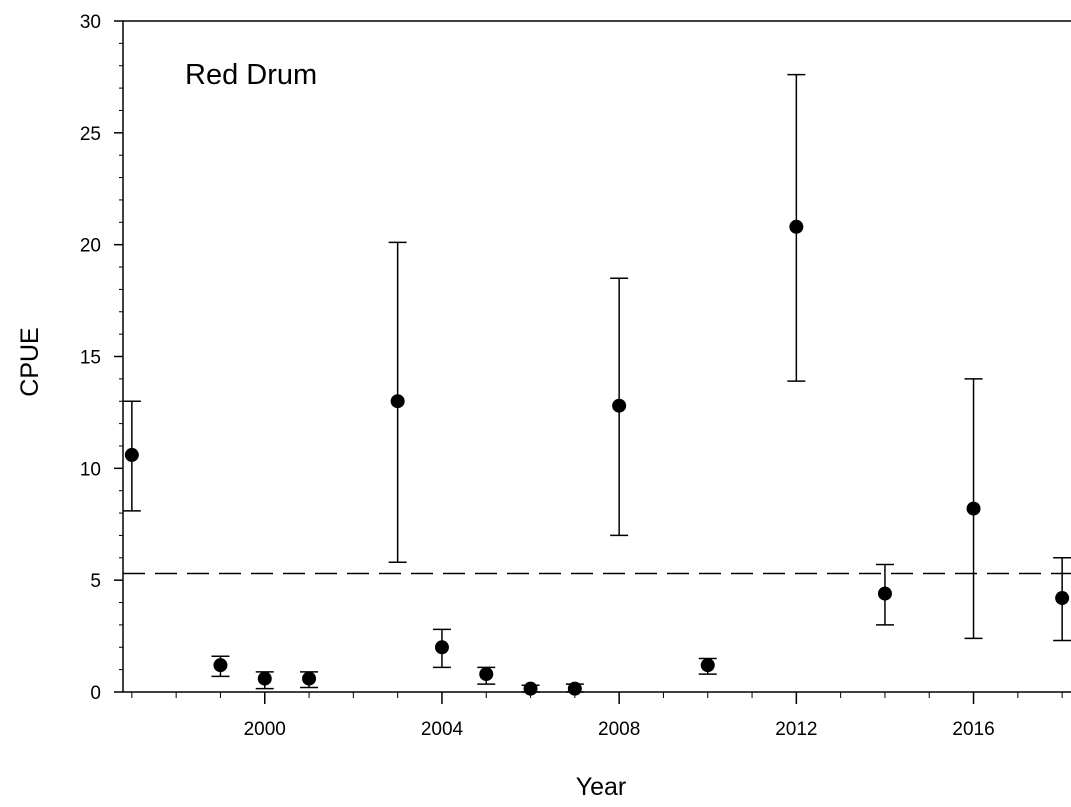 The image size is (1071, 807). What do you see at coordinates (973, 729) in the screenshot?
I see `x-tick-label: 2016` at bounding box center [973, 729].